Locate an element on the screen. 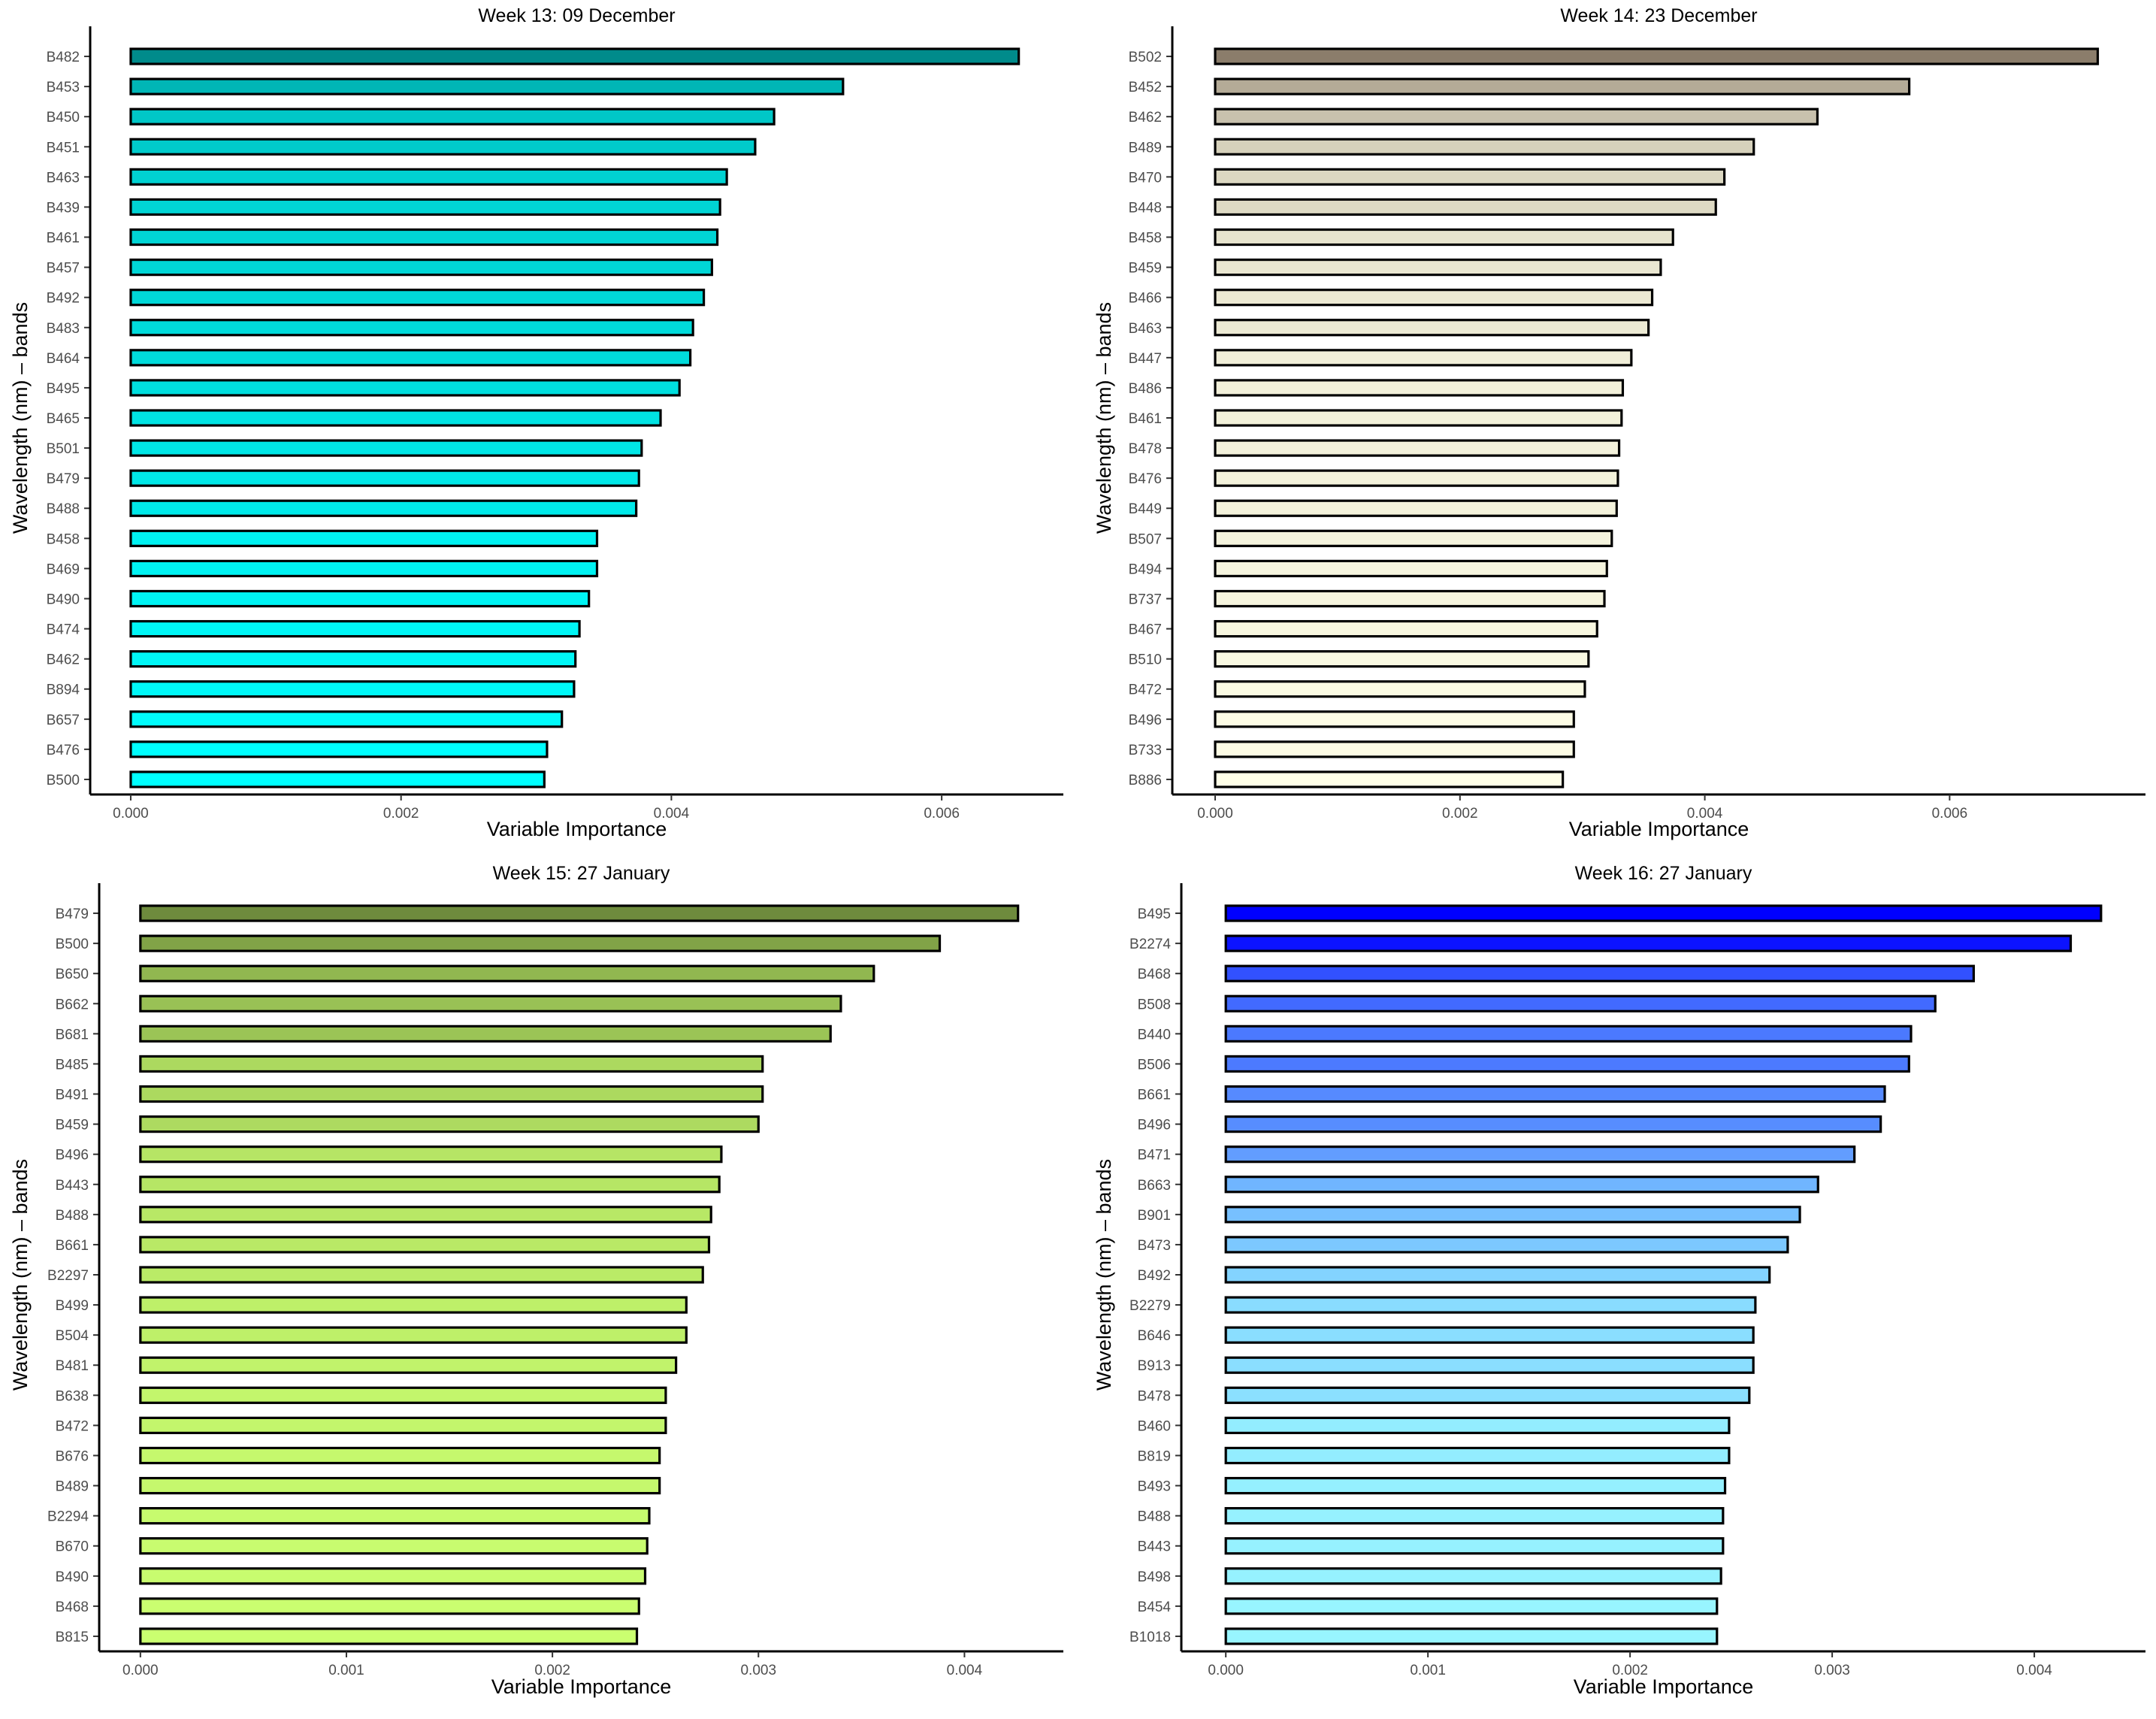 This screenshot has height=1719, width=2156. y-tick-label: B461 is located at coordinates (63, 239).